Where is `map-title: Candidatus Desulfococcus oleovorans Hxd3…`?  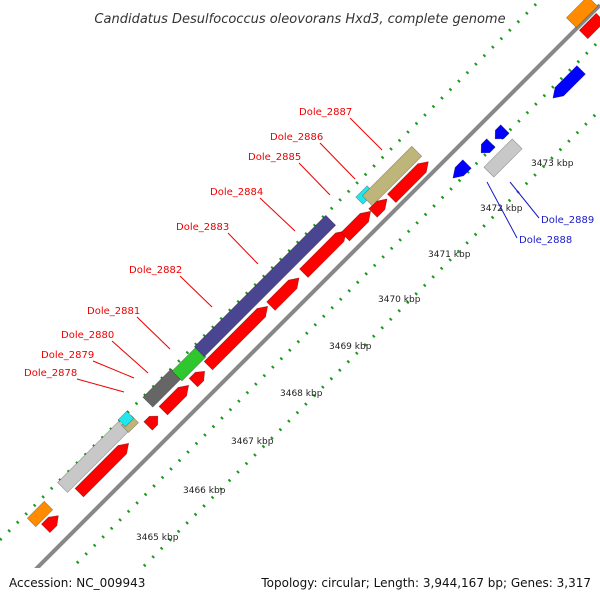 map-title: Candidatus Desulfococcus oleovorans Hxd3… is located at coordinates (299, 19).